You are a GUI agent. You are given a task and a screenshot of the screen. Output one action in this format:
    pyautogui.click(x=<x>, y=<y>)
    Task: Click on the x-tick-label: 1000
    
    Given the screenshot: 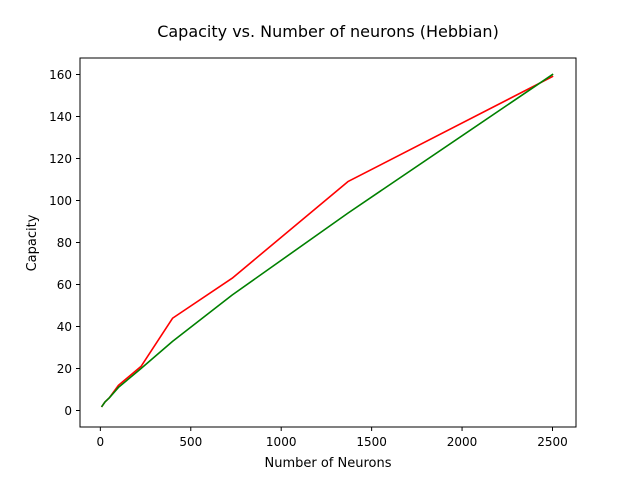 What is the action you would take?
    pyautogui.click(x=281, y=442)
    